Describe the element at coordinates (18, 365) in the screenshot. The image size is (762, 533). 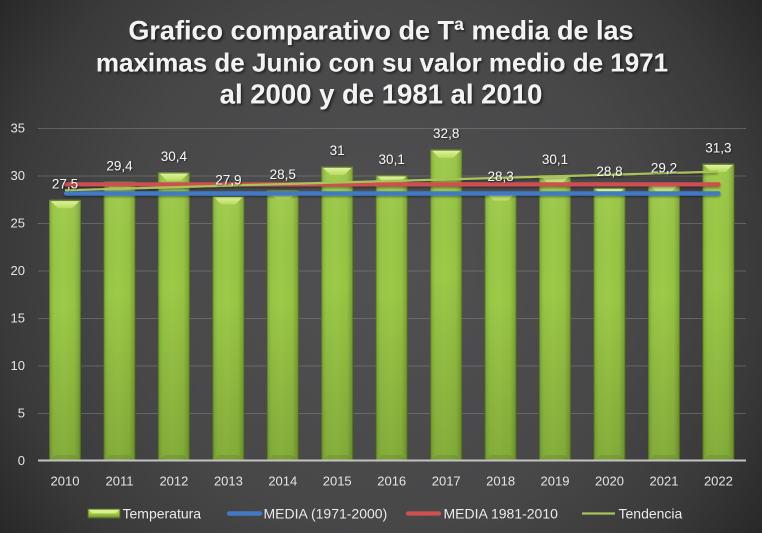
I see `svg-text: 10` at that location.